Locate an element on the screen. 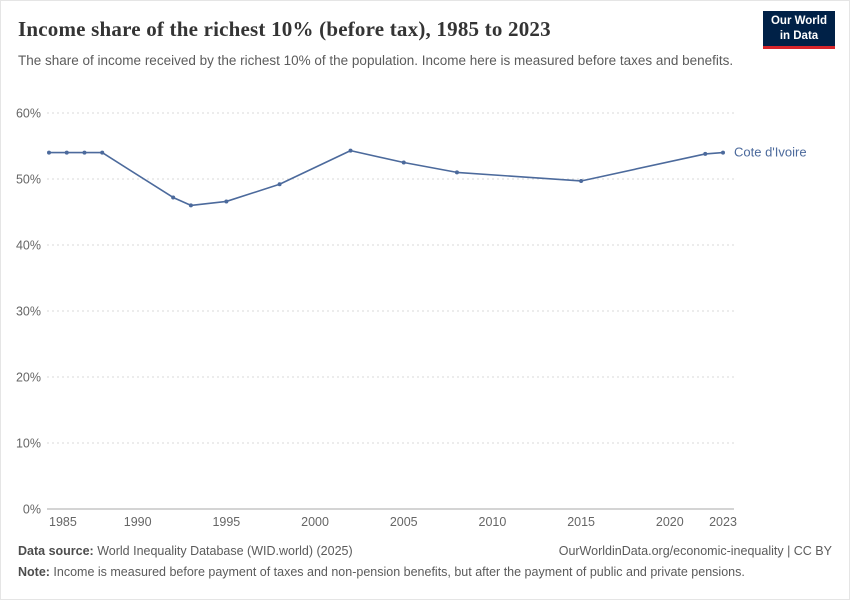 The height and width of the screenshot is (600, 850). series-line is located at coordinates (386, 178).